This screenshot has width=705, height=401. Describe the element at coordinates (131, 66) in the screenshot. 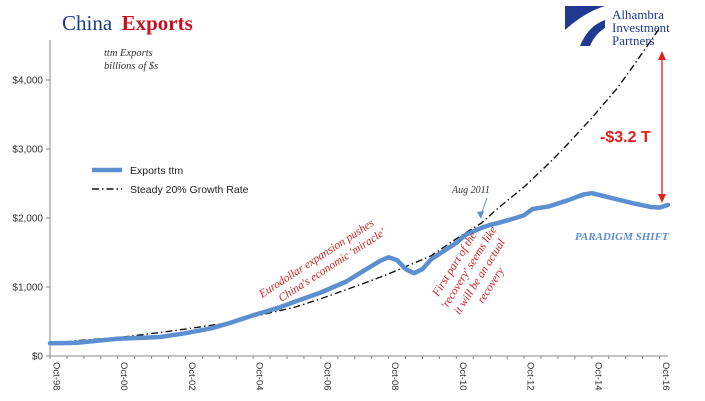

I see `units-line-2: billions of $s` at that location.